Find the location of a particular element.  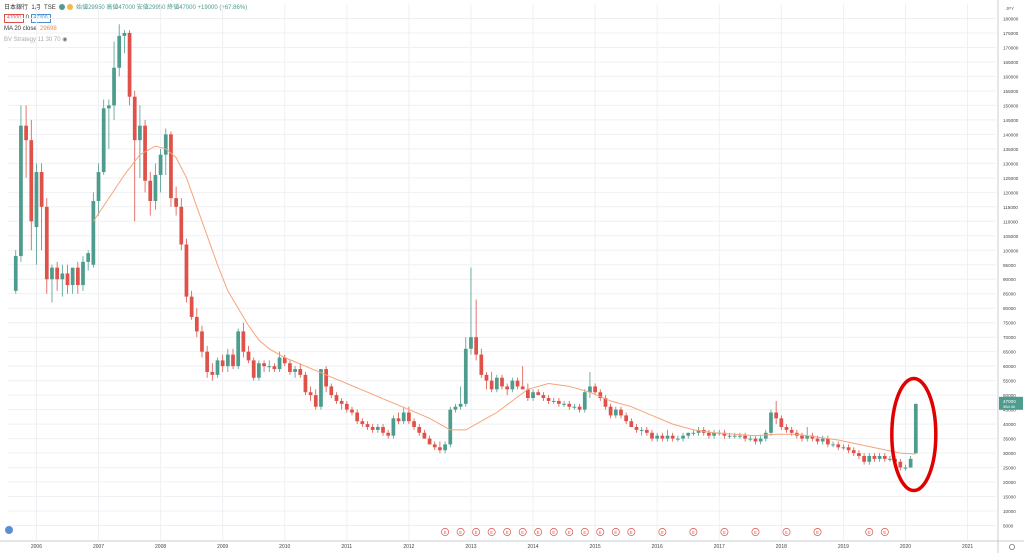

strategy-legend: BV Strategy 11 30 70 ◉ is located at coordinates (36, 39).